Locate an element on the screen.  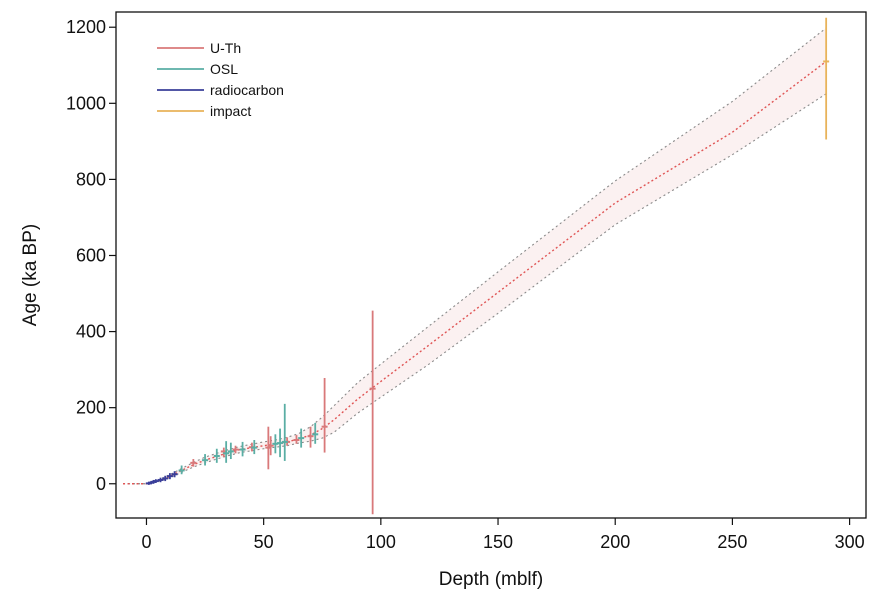
legend-item-radiocarbon: radiocarbon is located at coordinates (220, 90).